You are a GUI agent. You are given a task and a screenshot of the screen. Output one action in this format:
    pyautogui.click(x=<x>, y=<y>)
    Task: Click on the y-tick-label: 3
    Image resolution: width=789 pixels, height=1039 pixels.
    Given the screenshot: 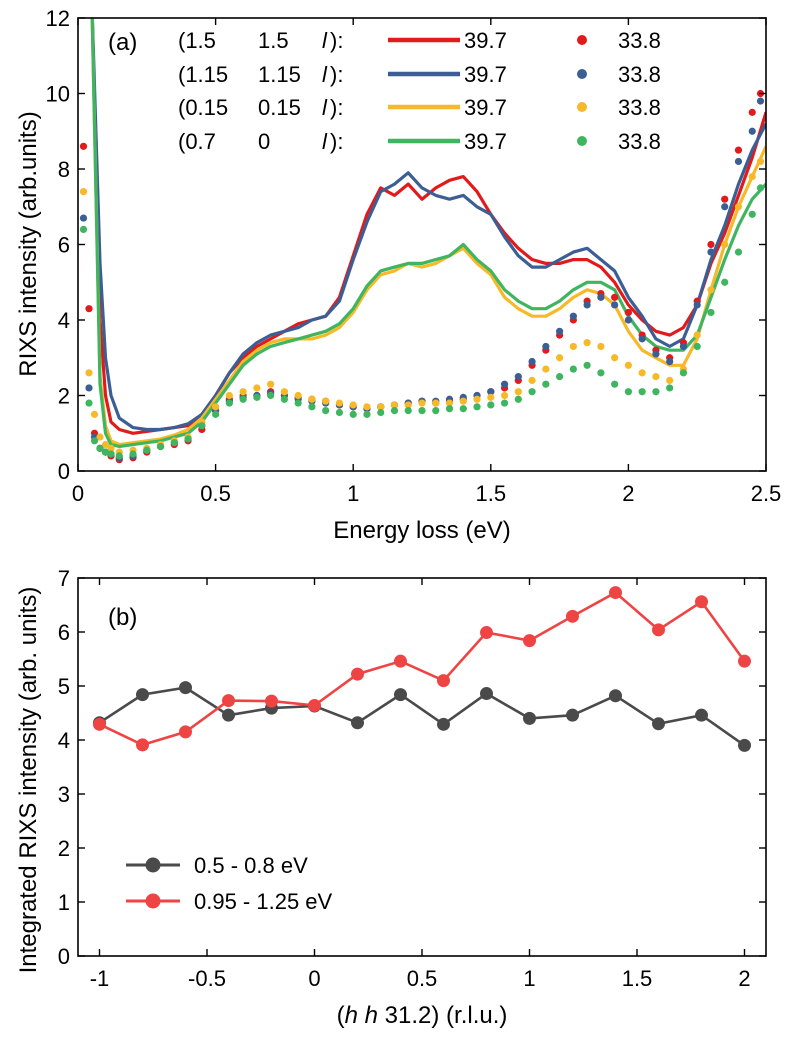 What is the action you would take?
    pyautogui.click(x=64, y=794)
    